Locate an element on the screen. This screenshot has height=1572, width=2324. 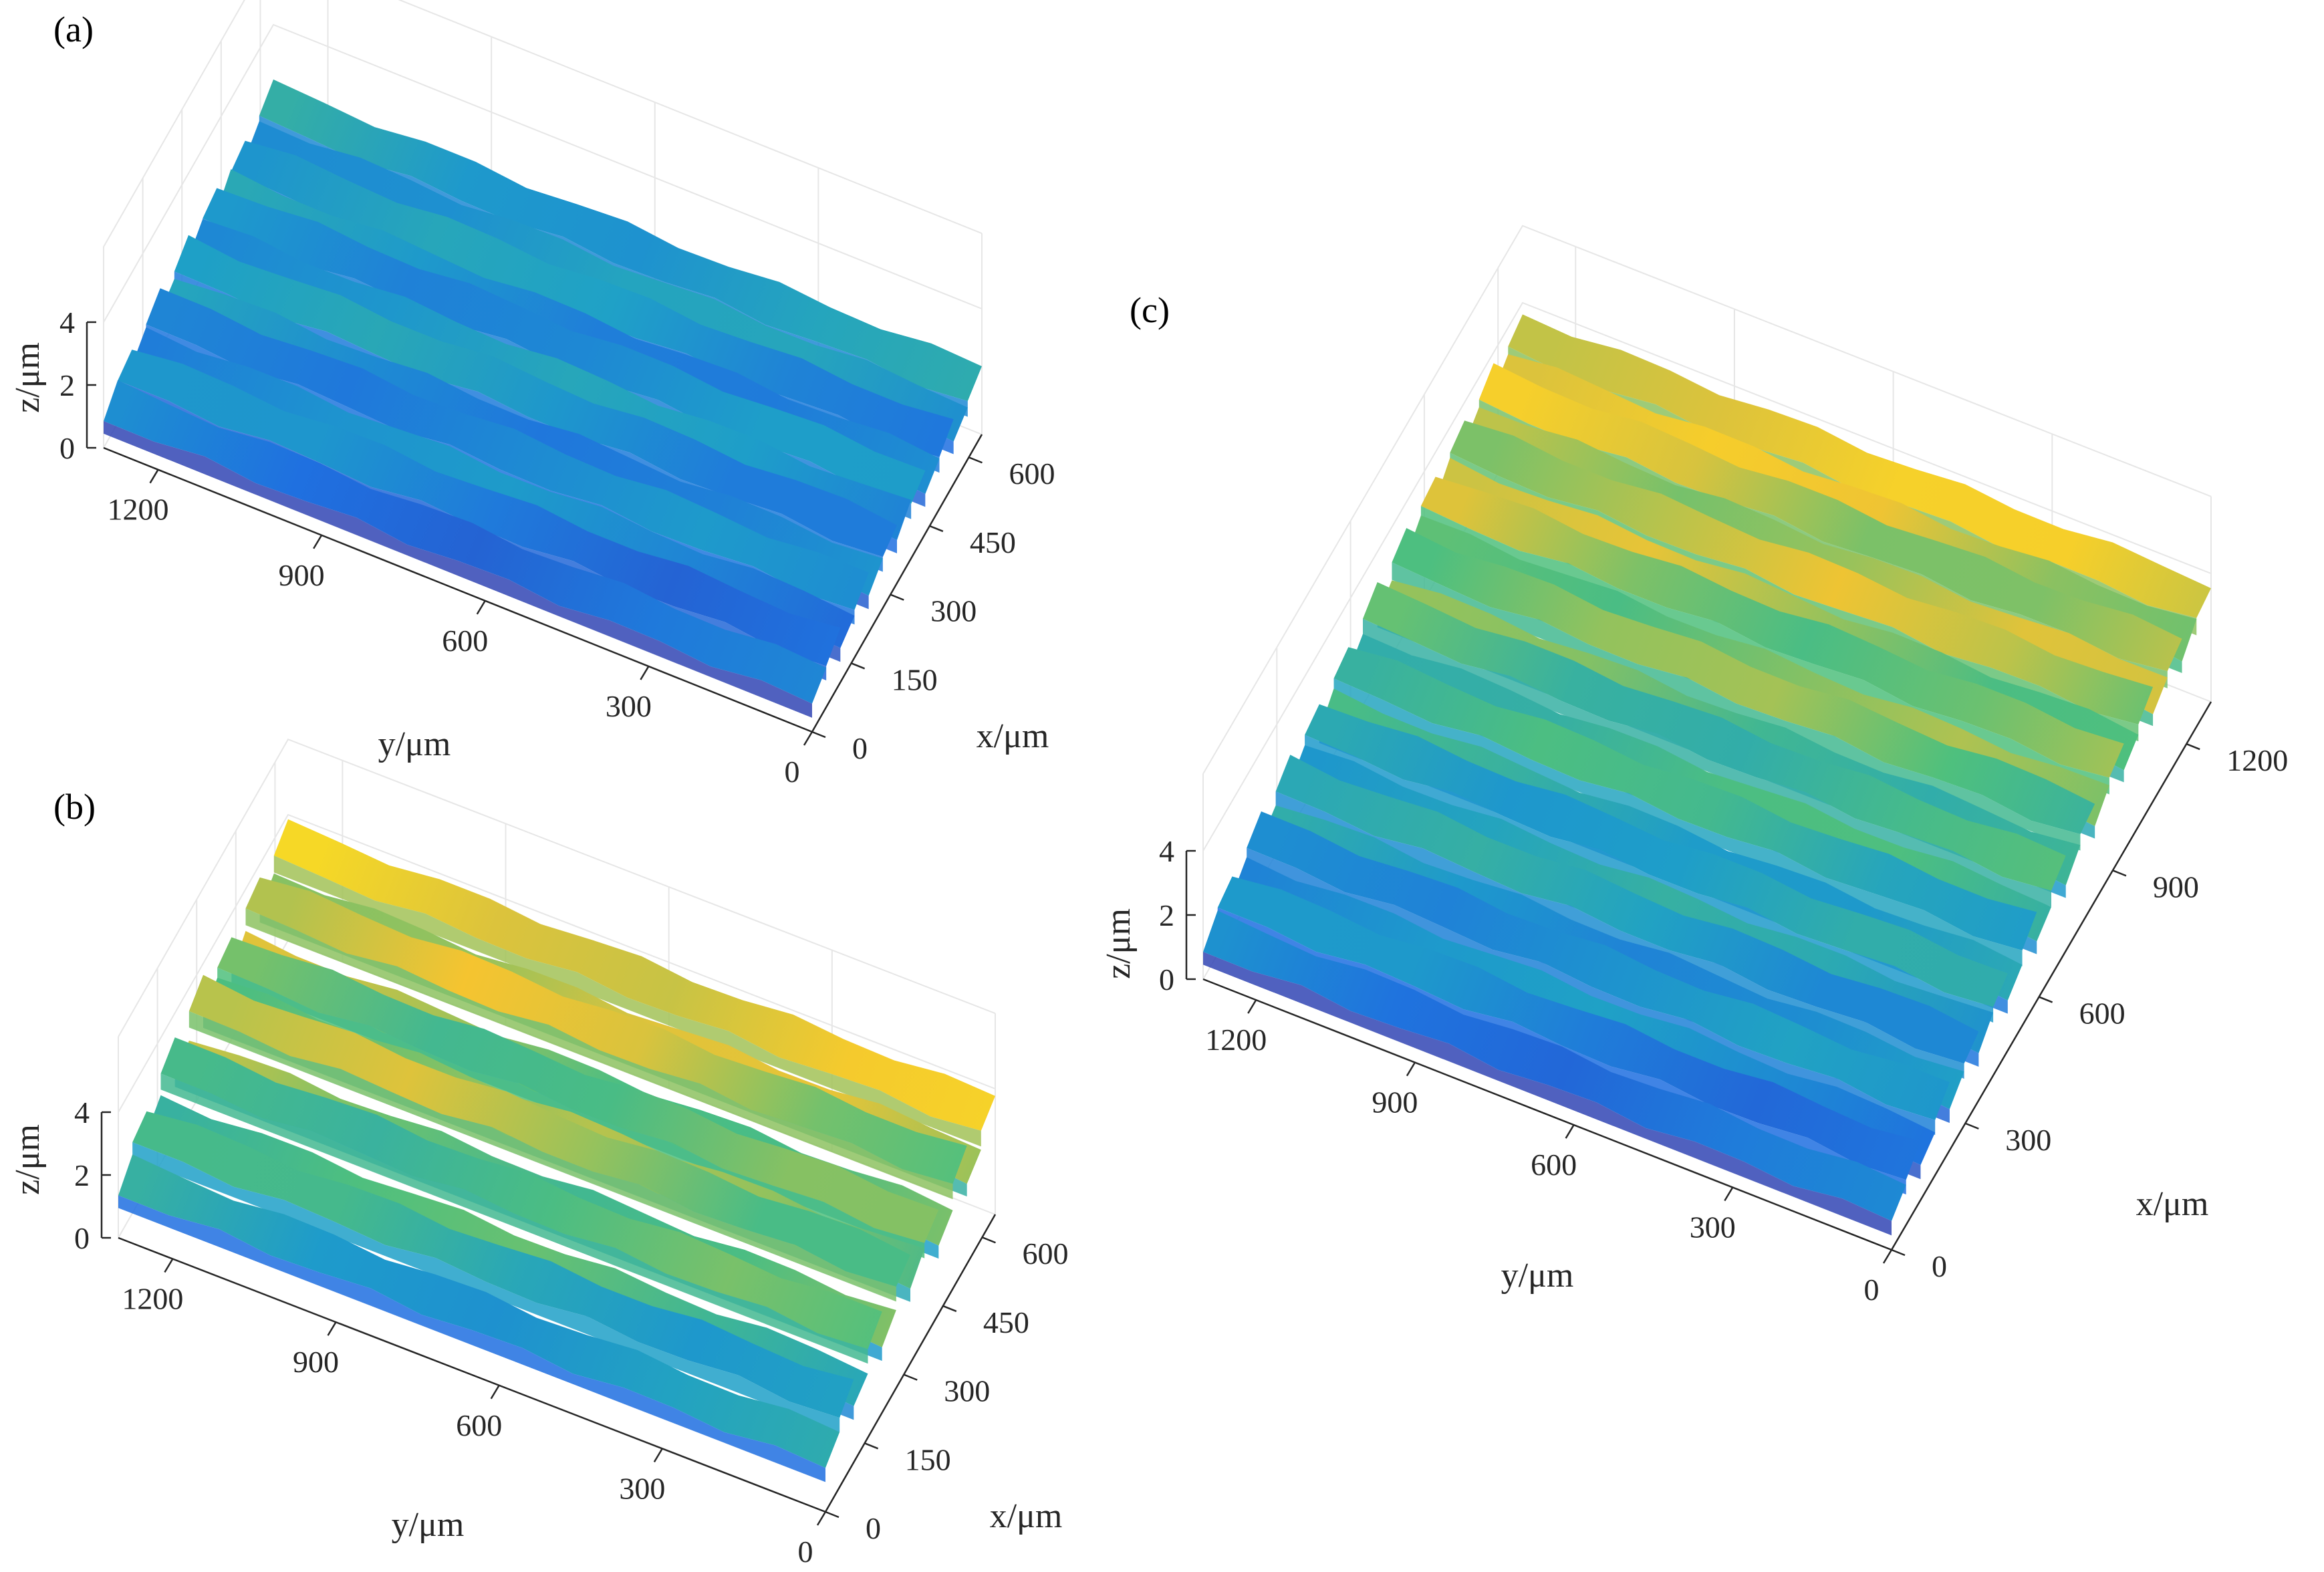
x-tick-label: 150 is located at coordinates (928, 1459).